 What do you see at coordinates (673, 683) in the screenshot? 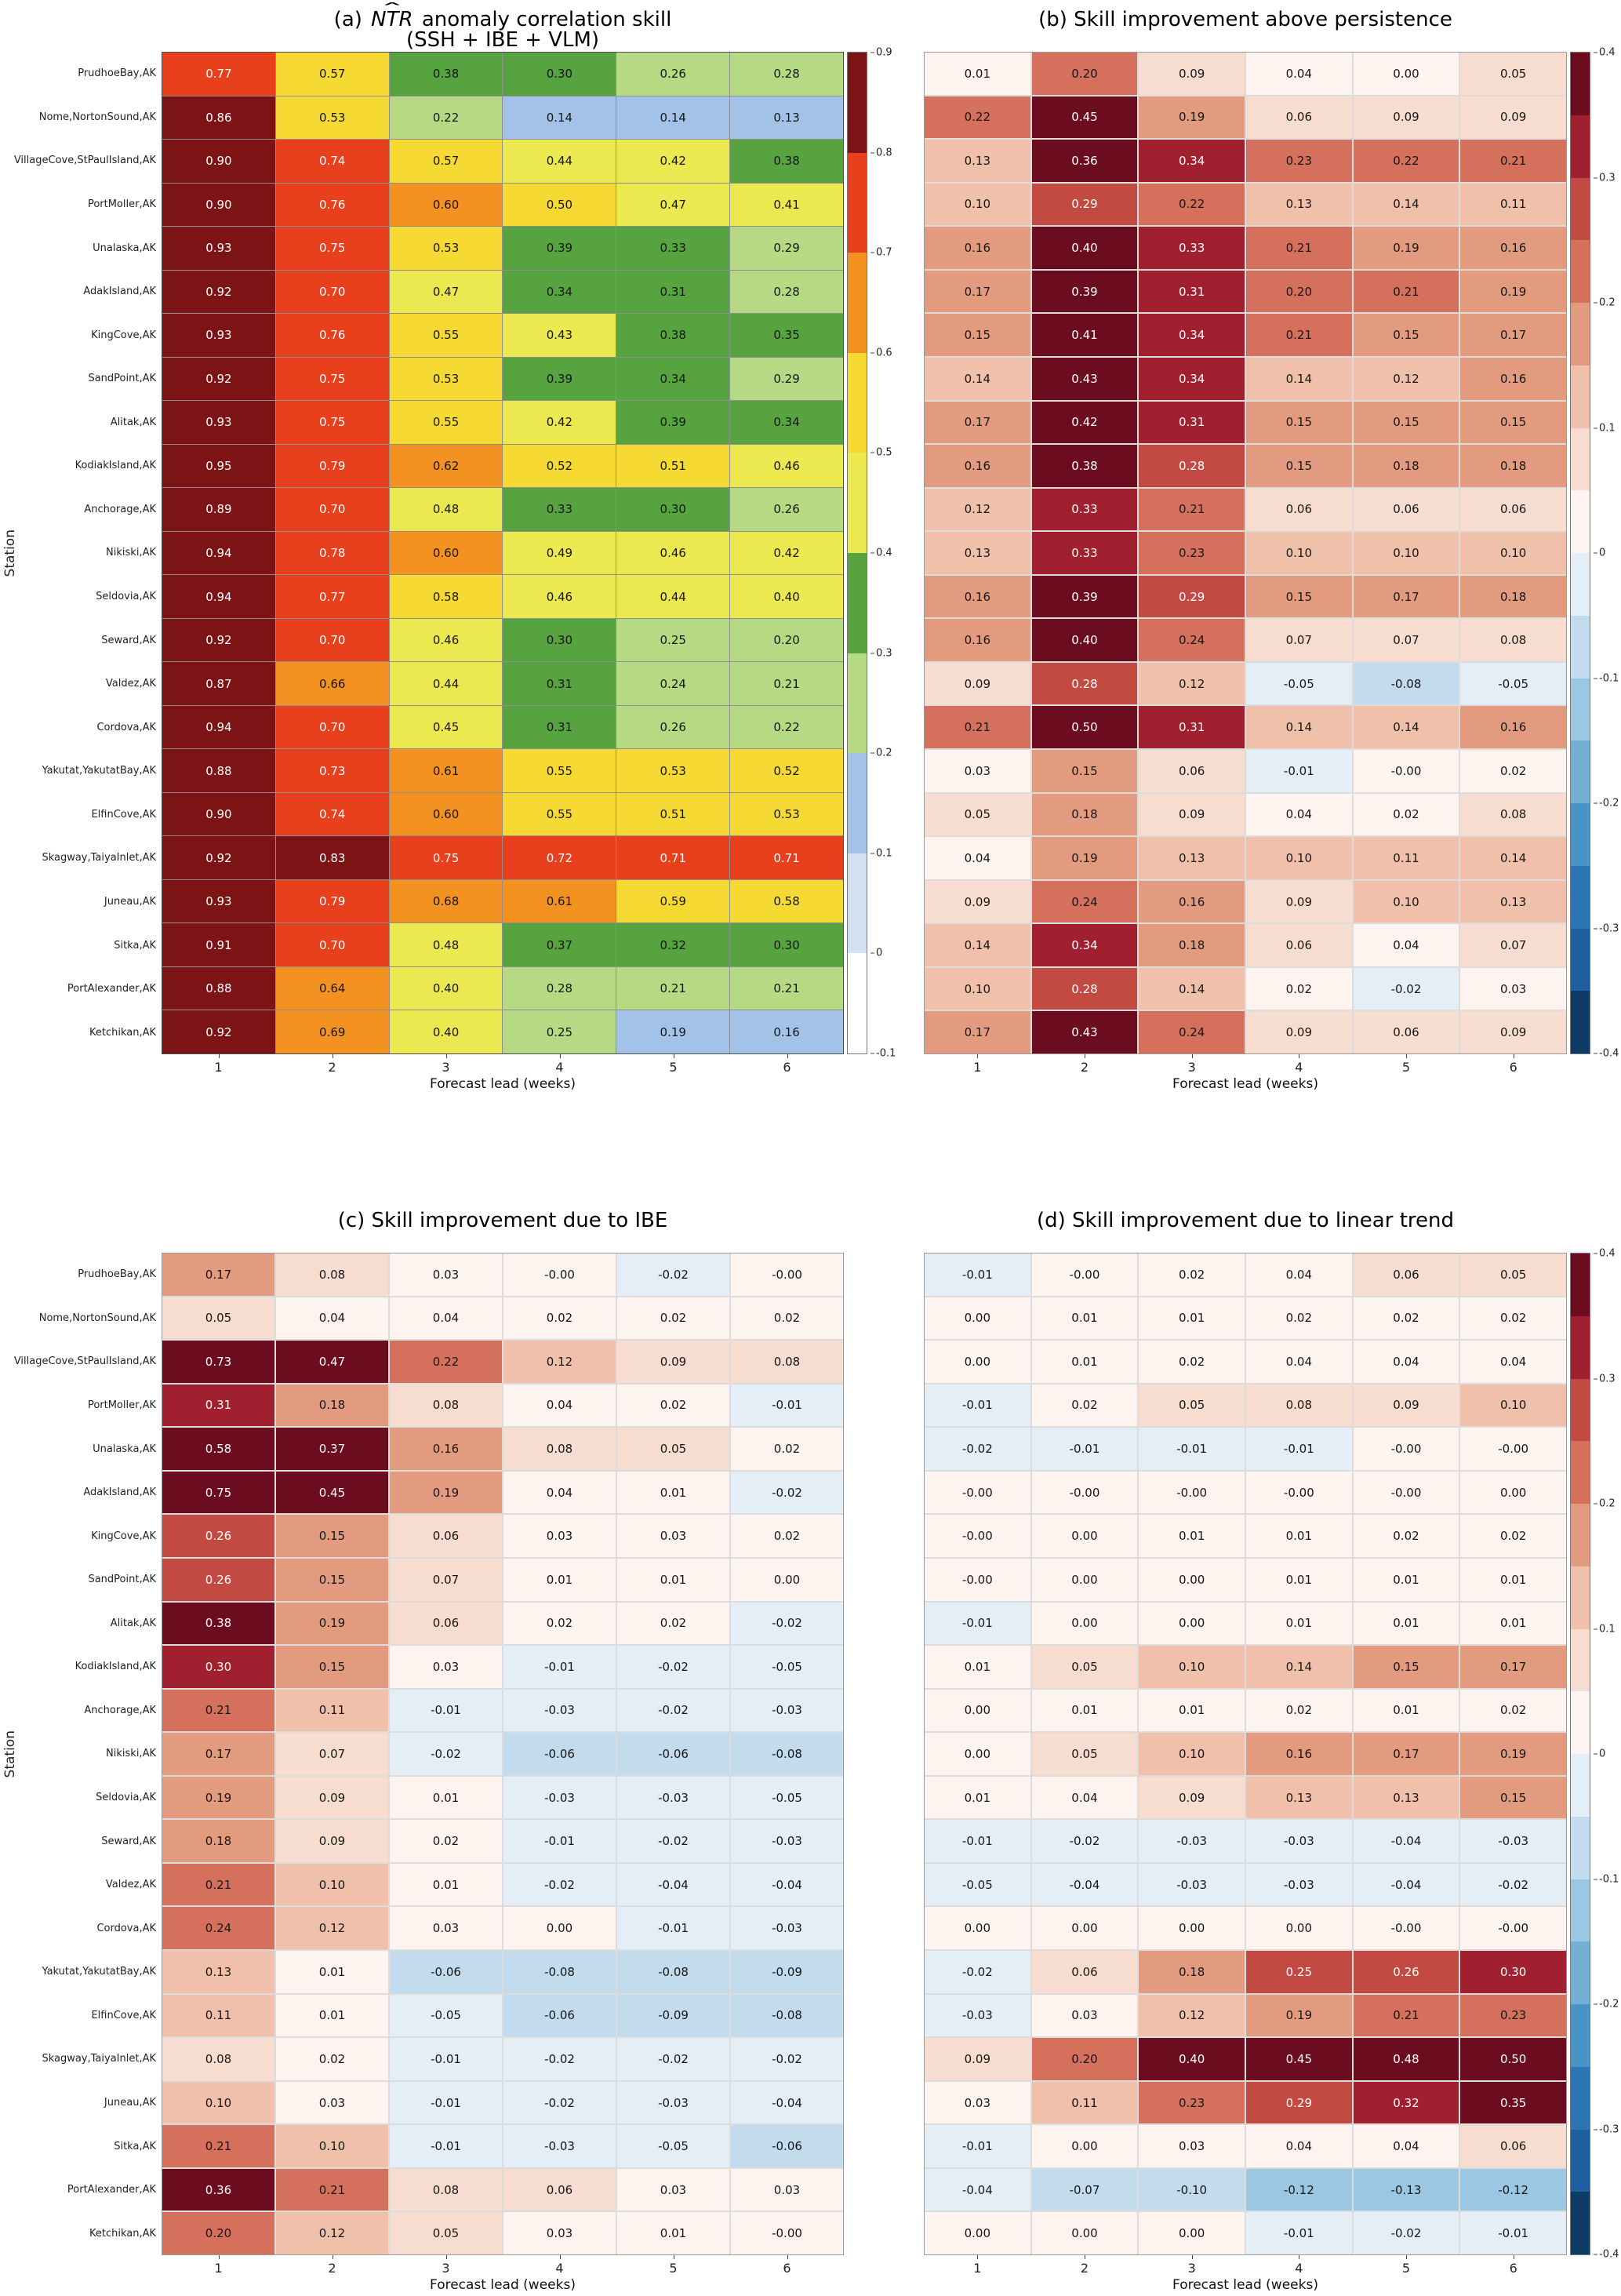
I see `heatmap-cell: 0.24` at bounding box center [673, 683].